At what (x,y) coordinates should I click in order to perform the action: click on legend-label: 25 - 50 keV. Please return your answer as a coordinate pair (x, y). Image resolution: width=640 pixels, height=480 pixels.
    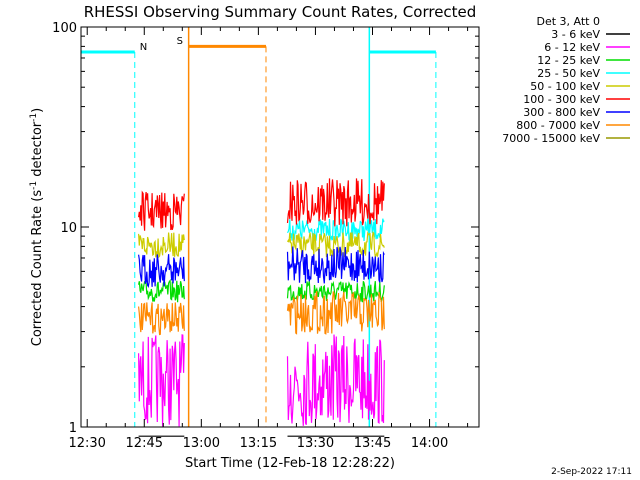
    Looking at the image, I should click on (568, 73).